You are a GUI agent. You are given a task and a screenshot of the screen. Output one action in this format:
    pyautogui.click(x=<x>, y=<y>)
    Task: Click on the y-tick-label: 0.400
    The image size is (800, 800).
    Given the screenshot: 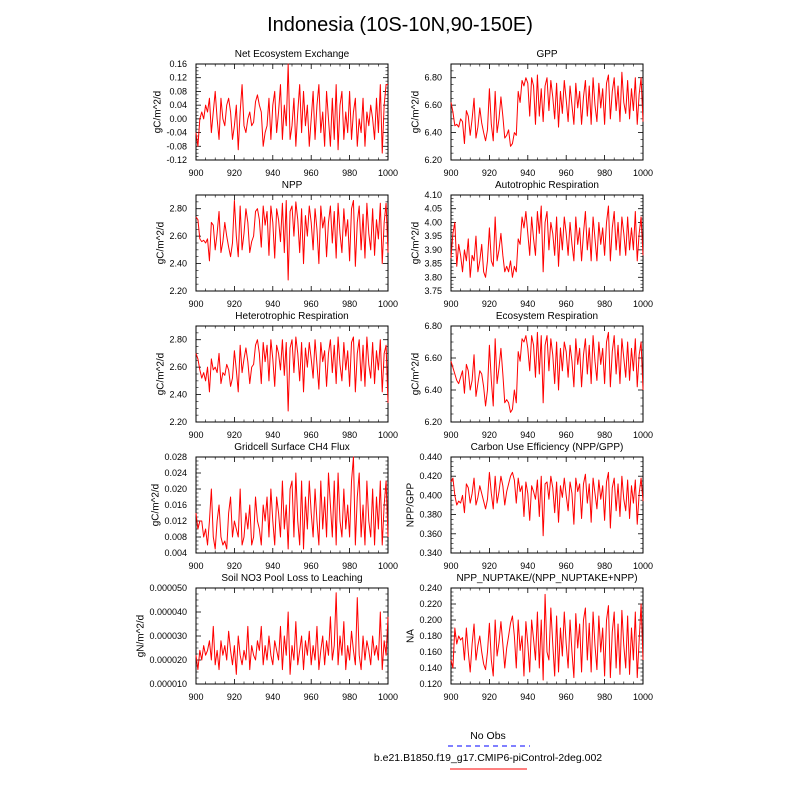 What is the action you would take?
    pyautogui.click(x=430, y=495)
    